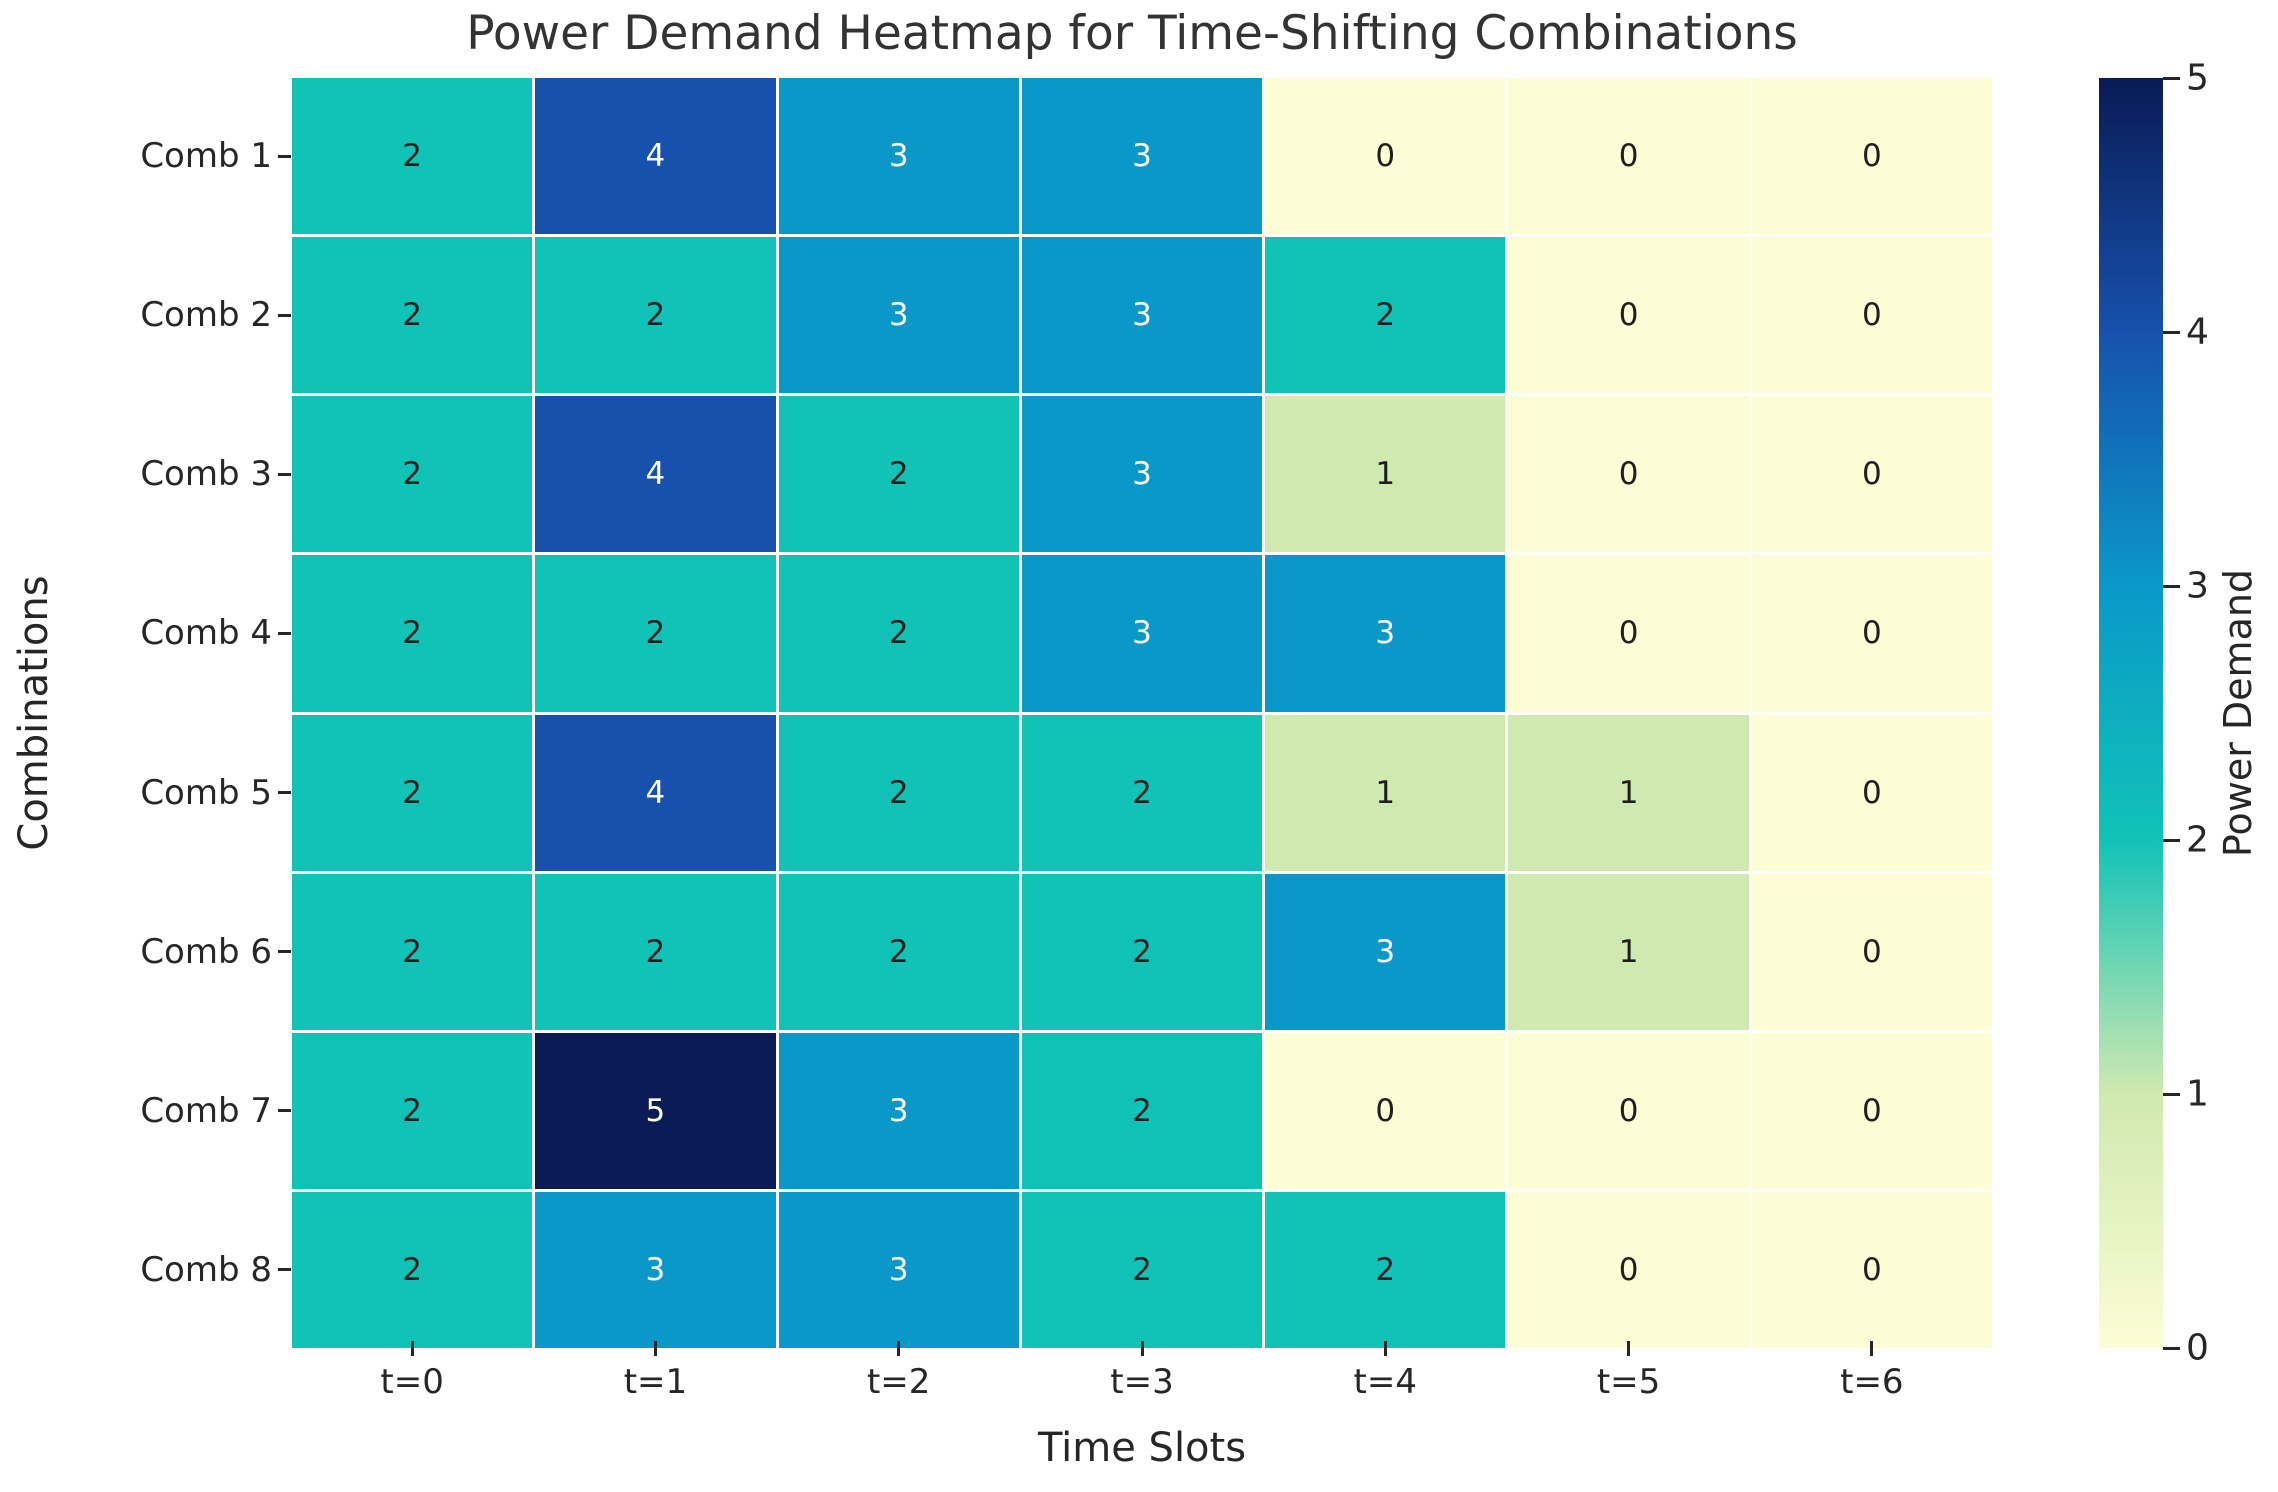  I want to click on y-tick-label: Comb 2, so click(206, 315).